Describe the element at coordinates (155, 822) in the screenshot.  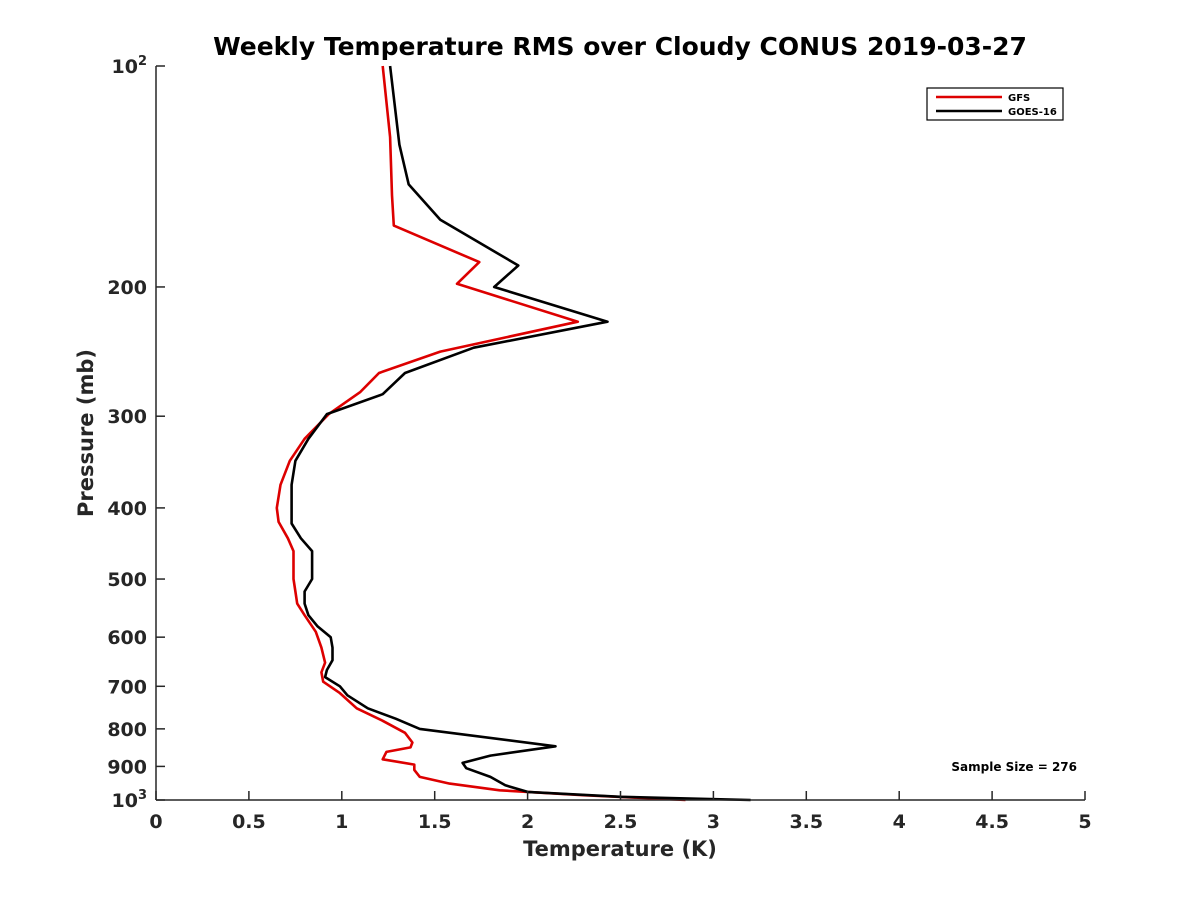
I see `x-tick-label: 0` at that location.